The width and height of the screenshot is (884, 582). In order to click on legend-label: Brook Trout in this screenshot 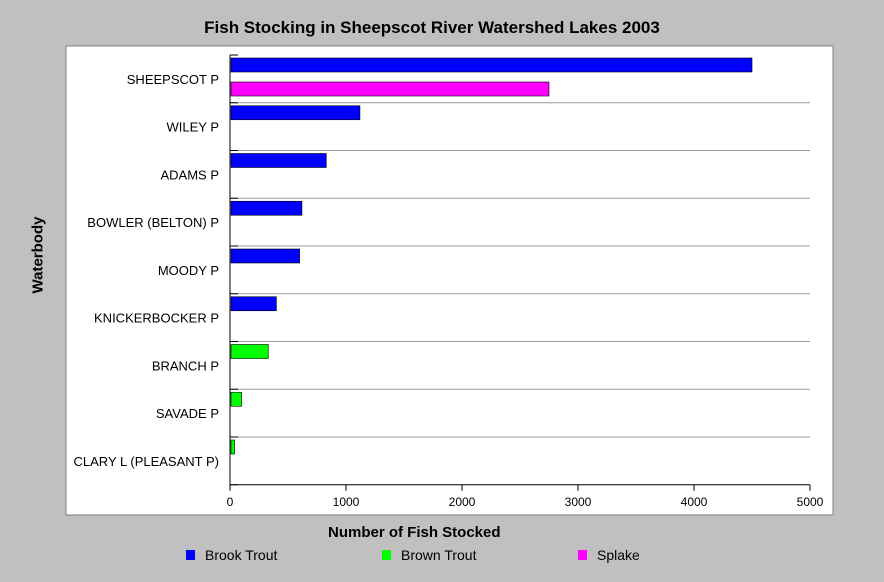, I will do `click(241, 555)`.